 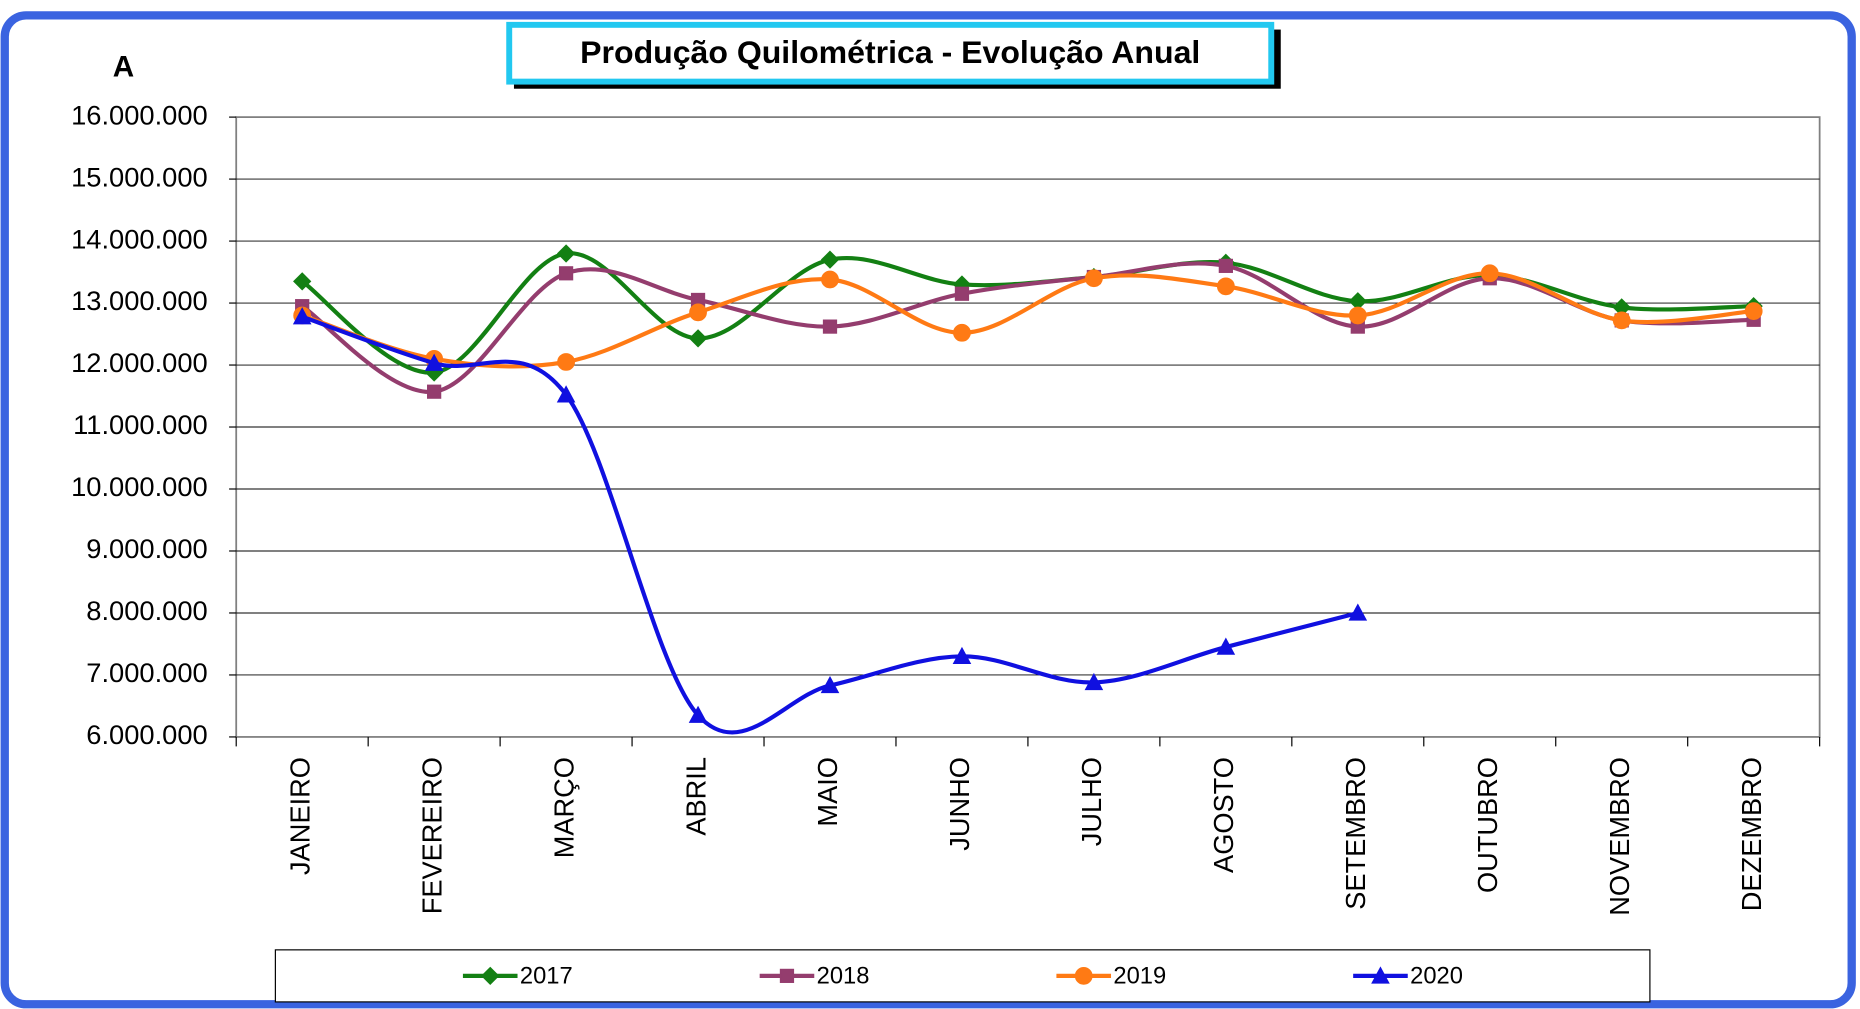 I want to click on y-tick-label: 11.000.000, so click(x=140, y=424).